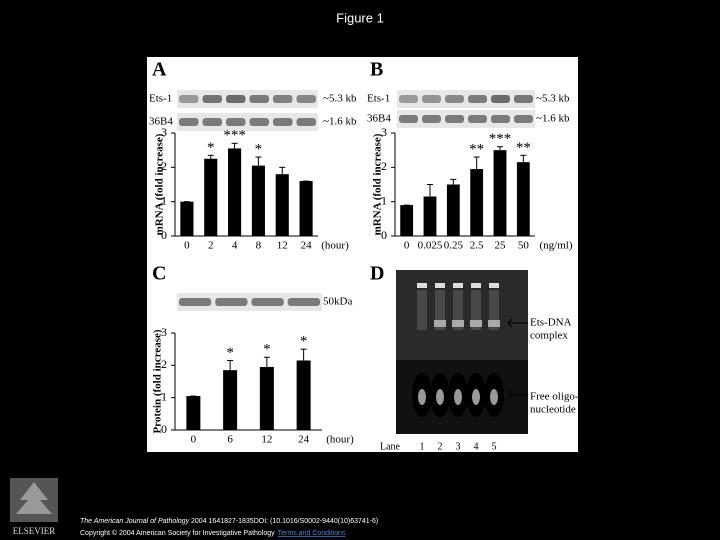  What do you see at coordinates (377, 274) in the screenshot?
I see `panel-letter: D` at bounding box center [377, 274].